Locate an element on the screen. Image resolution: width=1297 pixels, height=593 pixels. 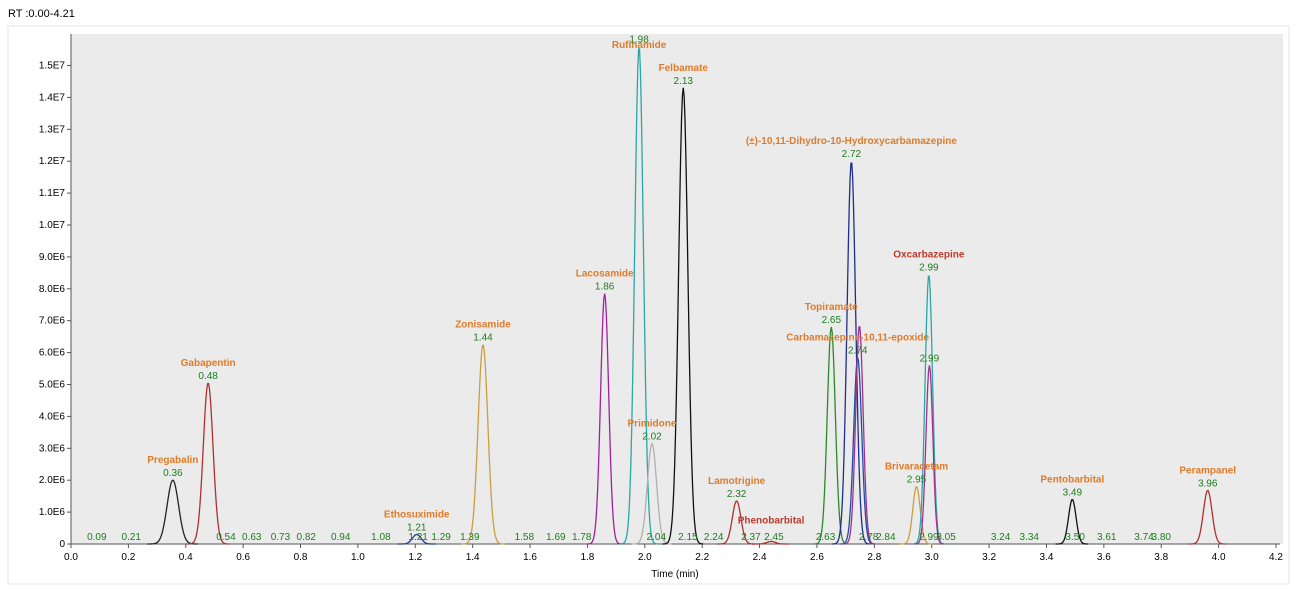
x-tick-label: 1.6 is located at coordinates (530, 557).